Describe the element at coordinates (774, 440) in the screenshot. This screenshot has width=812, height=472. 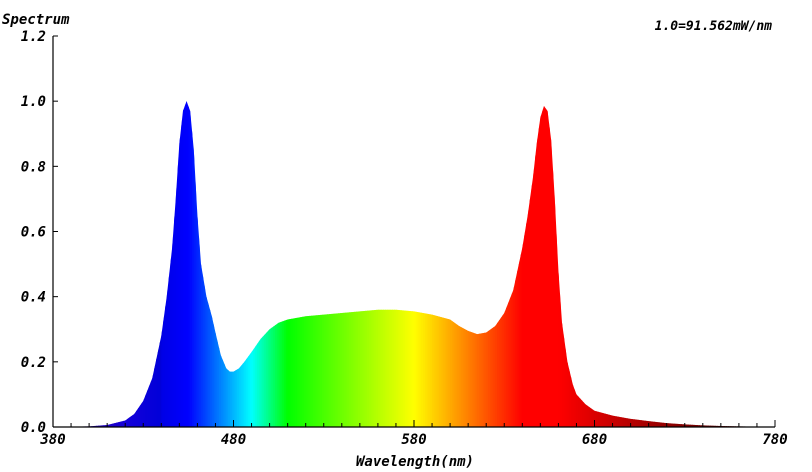
I see `x-tick-label: 780` at that location.